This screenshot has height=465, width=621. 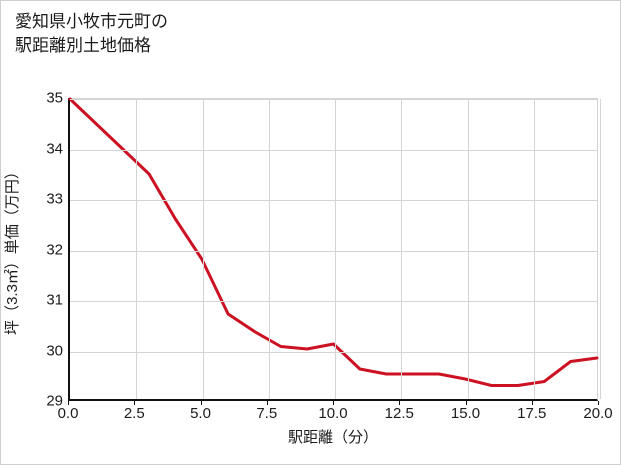 What do you see at coordinates (54, 249) in the screenshot?
I see `y-tick-label: 32` at bounding box center [54, 249].